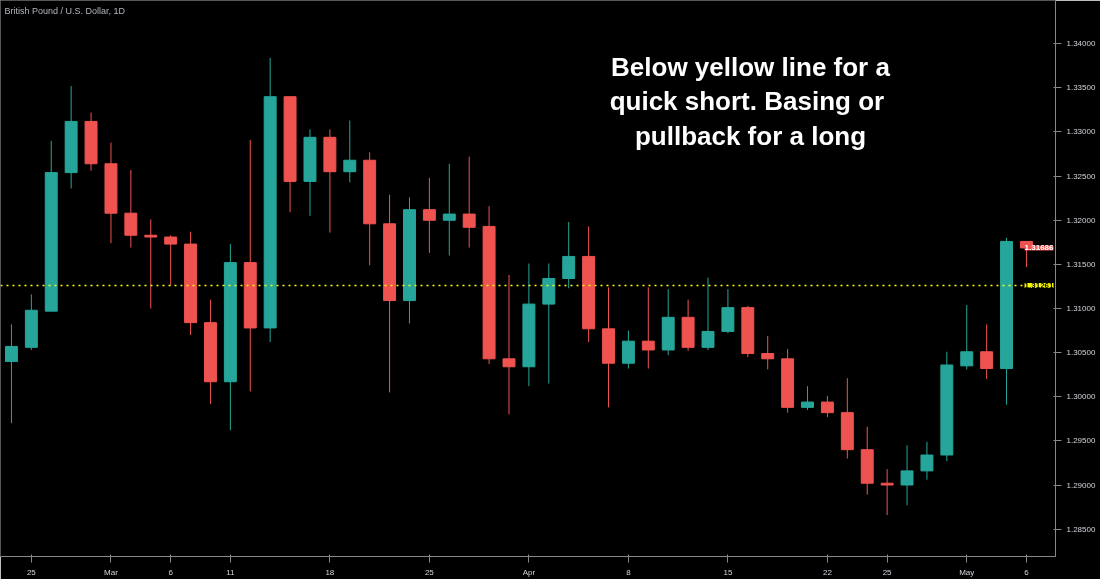 The image size is (1100, 579). Describe the element at coordinates (629, 572) in the screenshot. I see `x-tick-label: 8` at that location.